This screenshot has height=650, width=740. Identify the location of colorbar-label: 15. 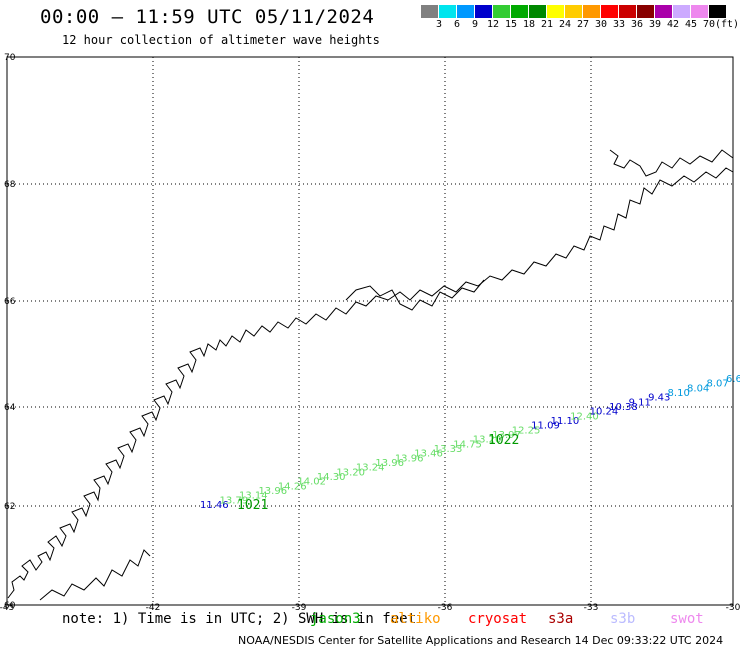
(511, 24).